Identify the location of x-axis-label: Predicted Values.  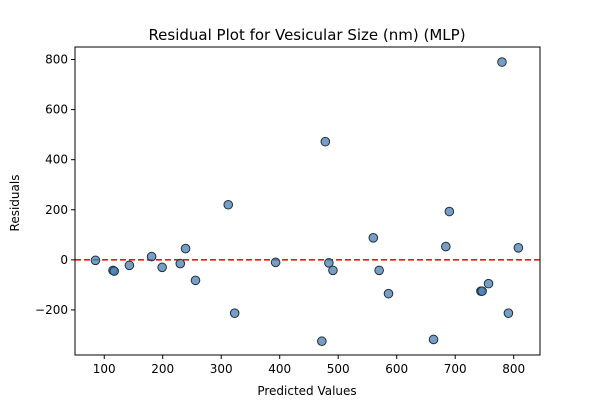
(306, 391).